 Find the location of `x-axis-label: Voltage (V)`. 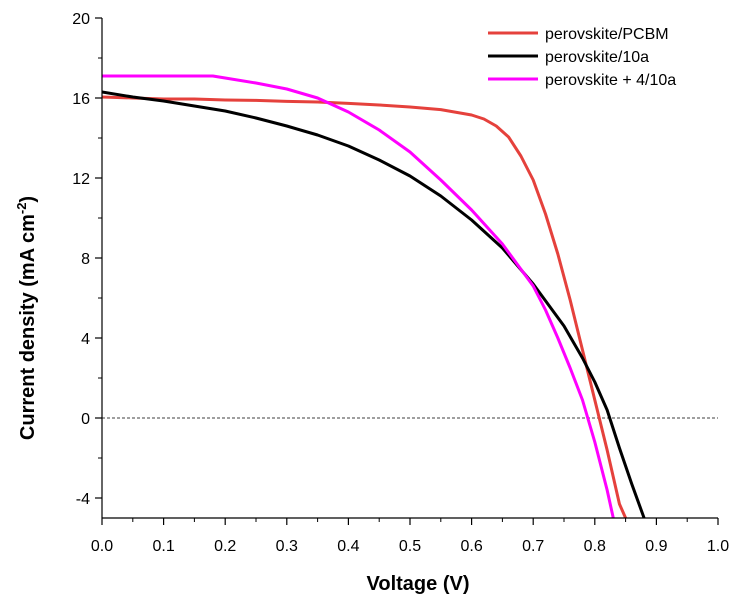

x-axis-label: Voltage (V) is located at coordinates (418, 584).